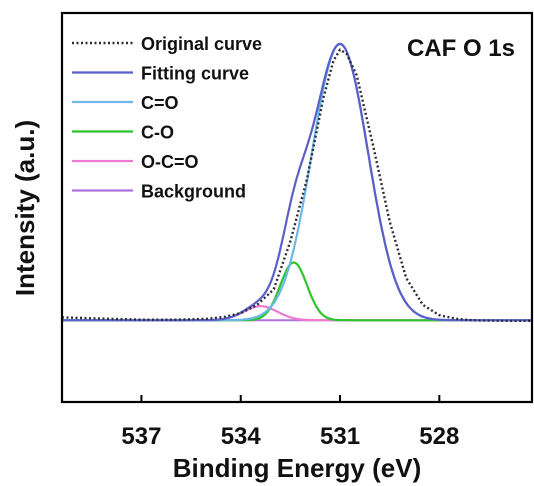 The width and height of the screenshot is (534, 486). Describe the element at coordinates (195, 74) in the screenshot. I see `legend-label: Fitting curve` at that location.